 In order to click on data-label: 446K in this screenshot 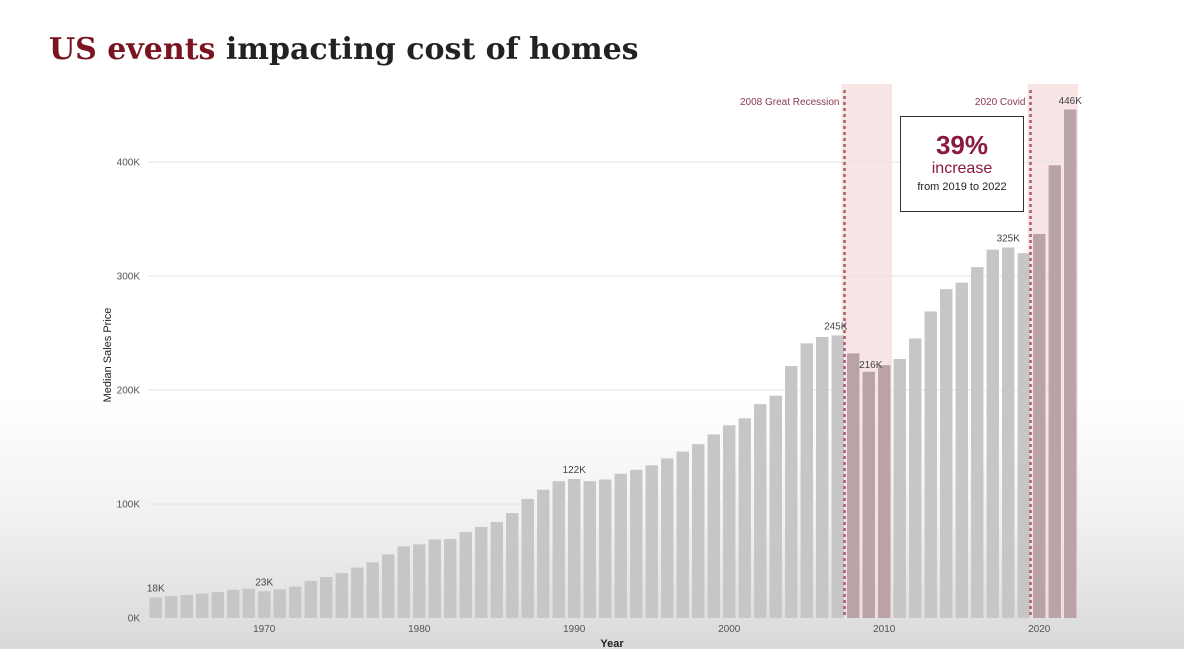, I will do `click(1071, 101)`.